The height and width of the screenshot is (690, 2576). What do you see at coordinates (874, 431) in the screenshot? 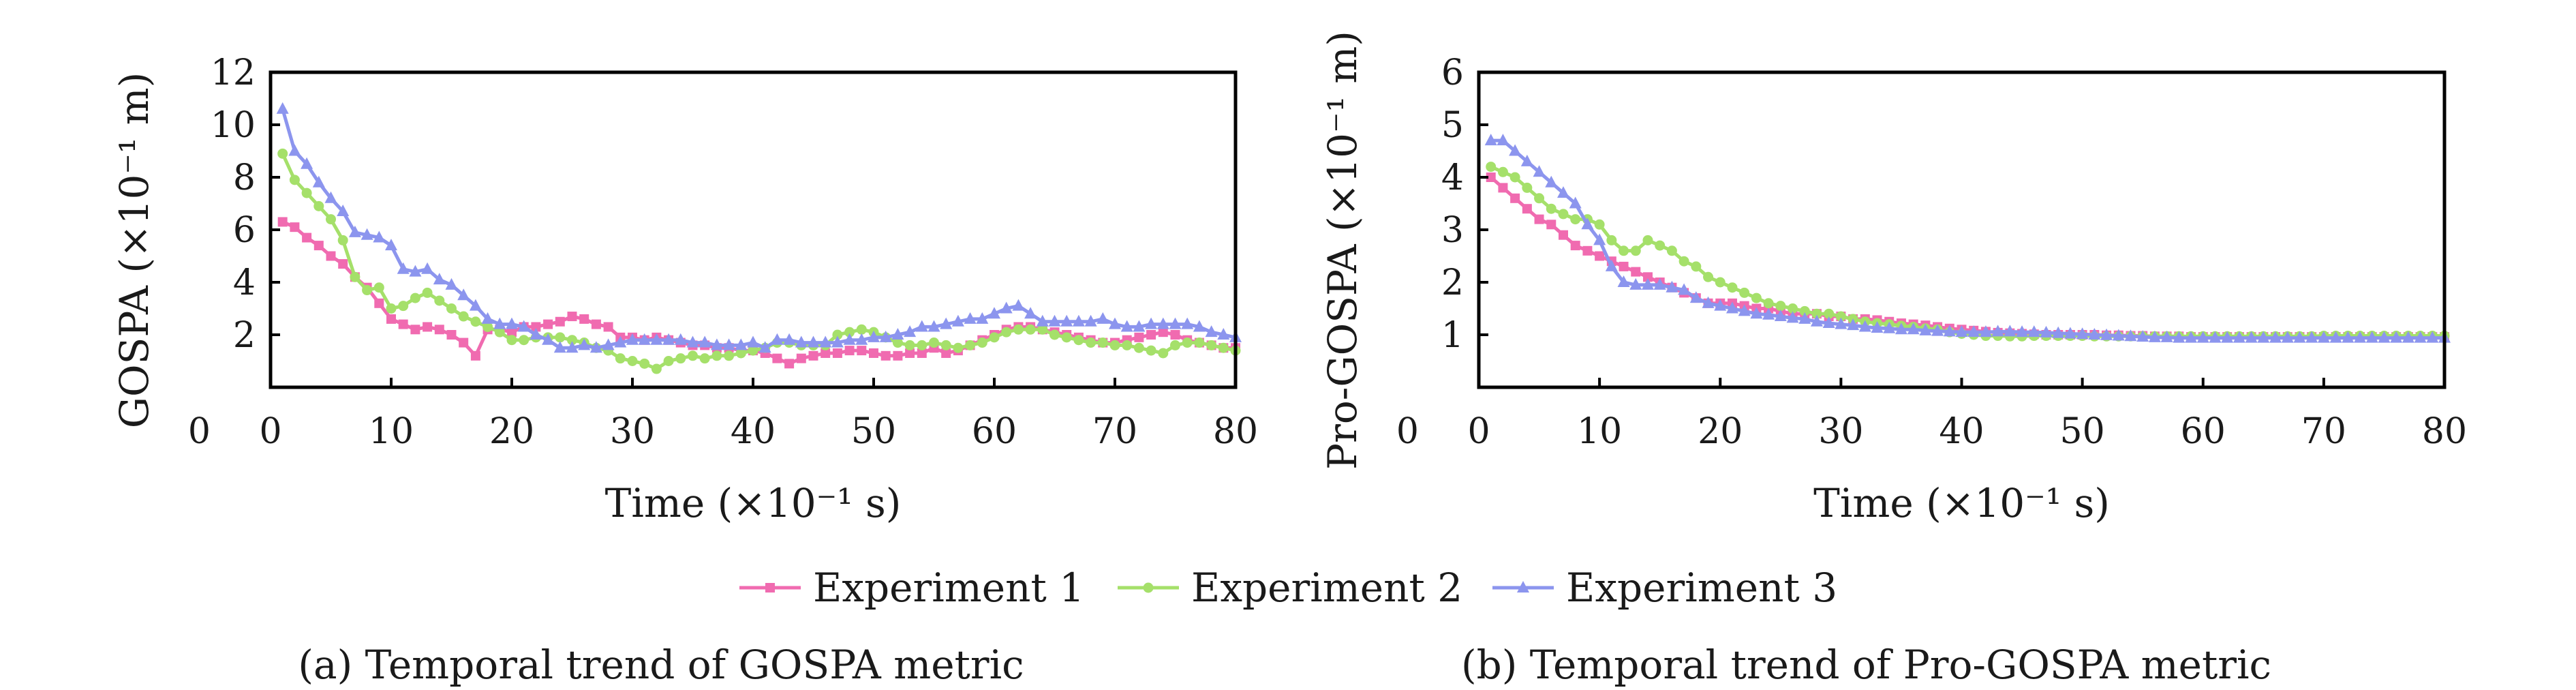
I see `gospa-x-tick-label: 50` at bounding box center [874, 431].